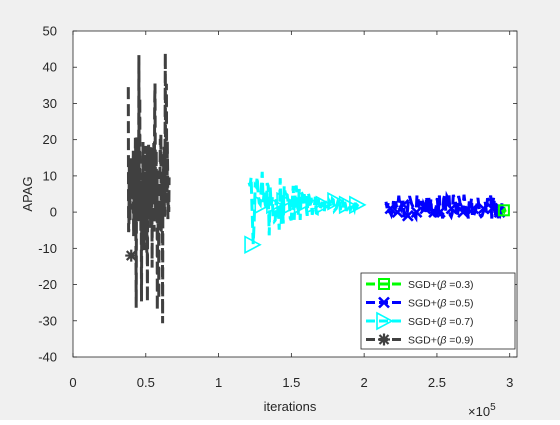  What do you see at coordinates (441, 304) in the screenshot?
I see `legend-label: SGD+(β =0.5)` at bounding box center [441, 304].